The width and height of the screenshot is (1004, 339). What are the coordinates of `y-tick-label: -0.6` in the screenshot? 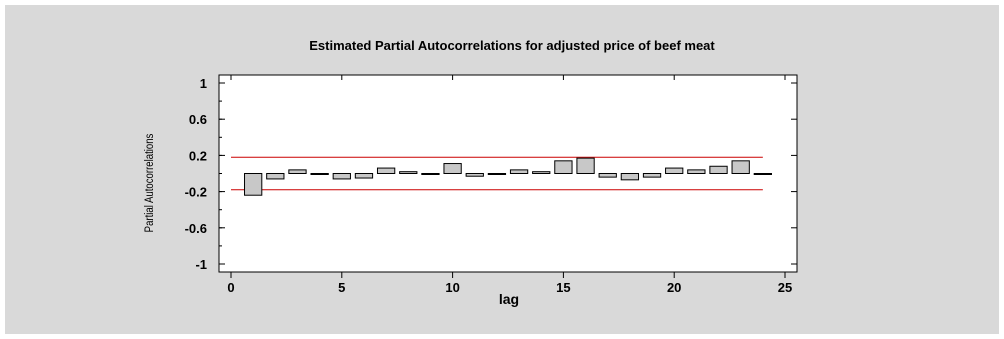 It's located at (196, 228).